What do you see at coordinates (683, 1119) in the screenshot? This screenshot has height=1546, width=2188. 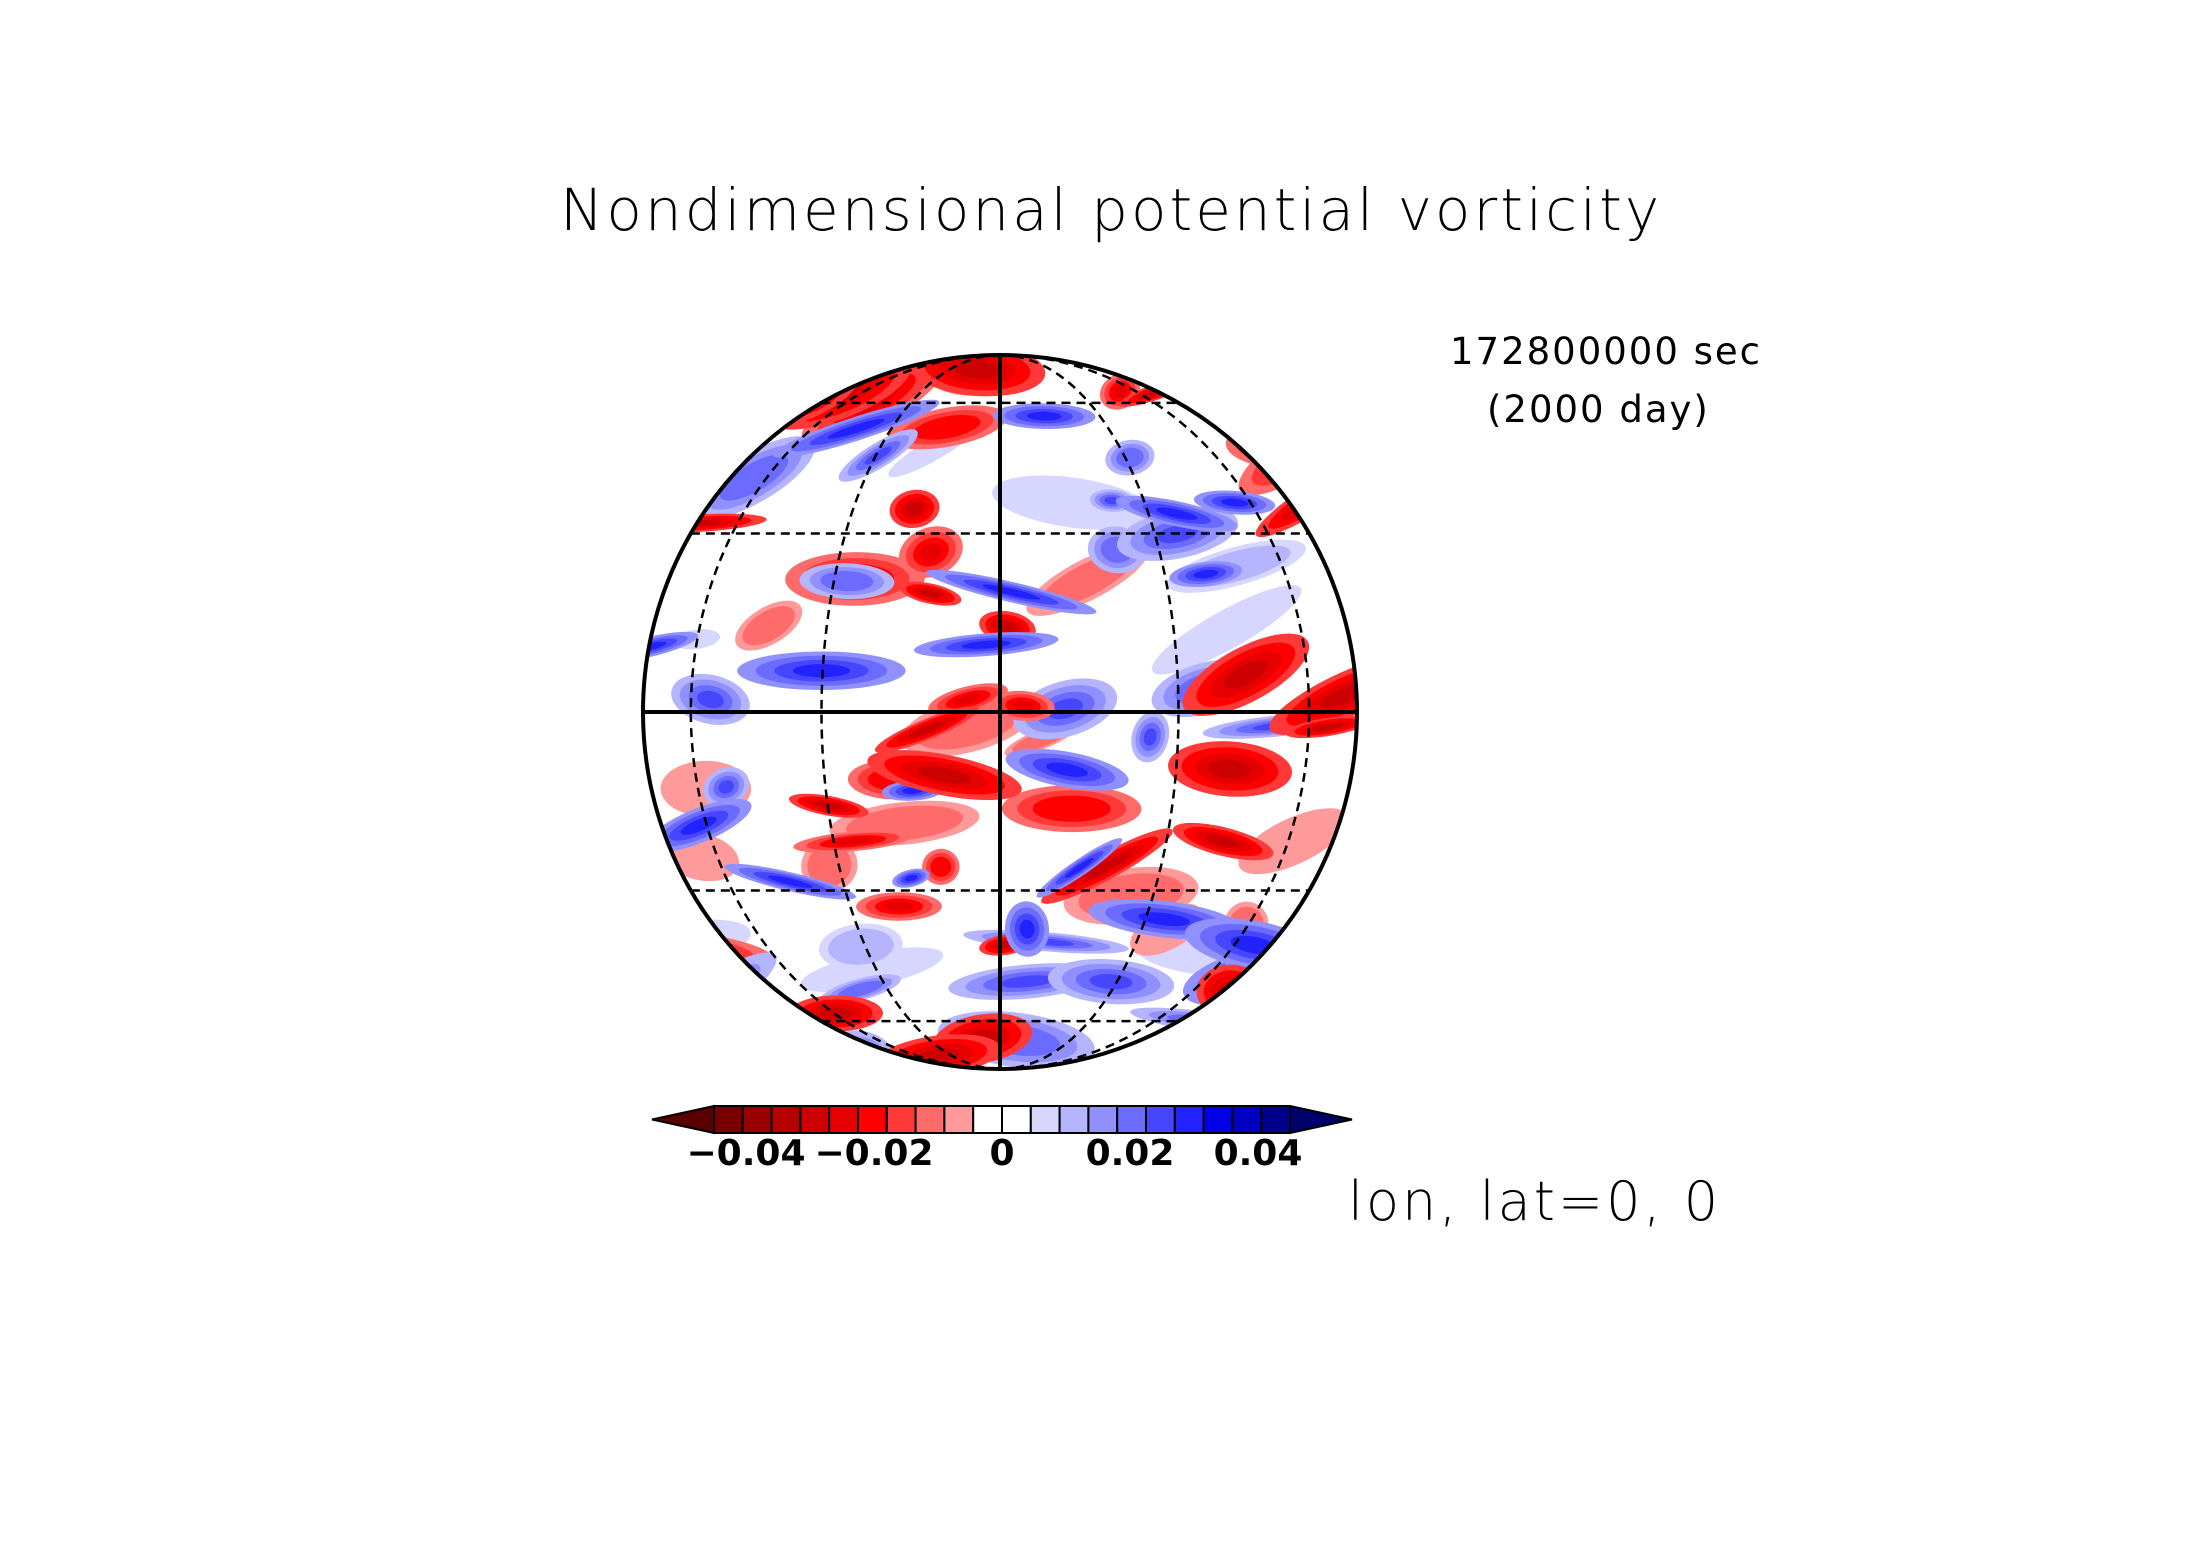 I see `colorbar-min-extension` at bounding box center [683, 1119].